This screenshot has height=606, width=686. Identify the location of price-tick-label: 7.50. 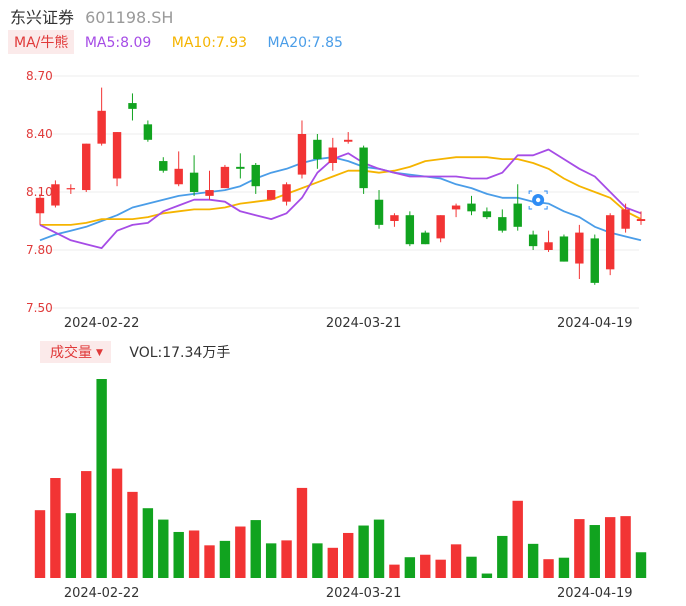
(39, 308).